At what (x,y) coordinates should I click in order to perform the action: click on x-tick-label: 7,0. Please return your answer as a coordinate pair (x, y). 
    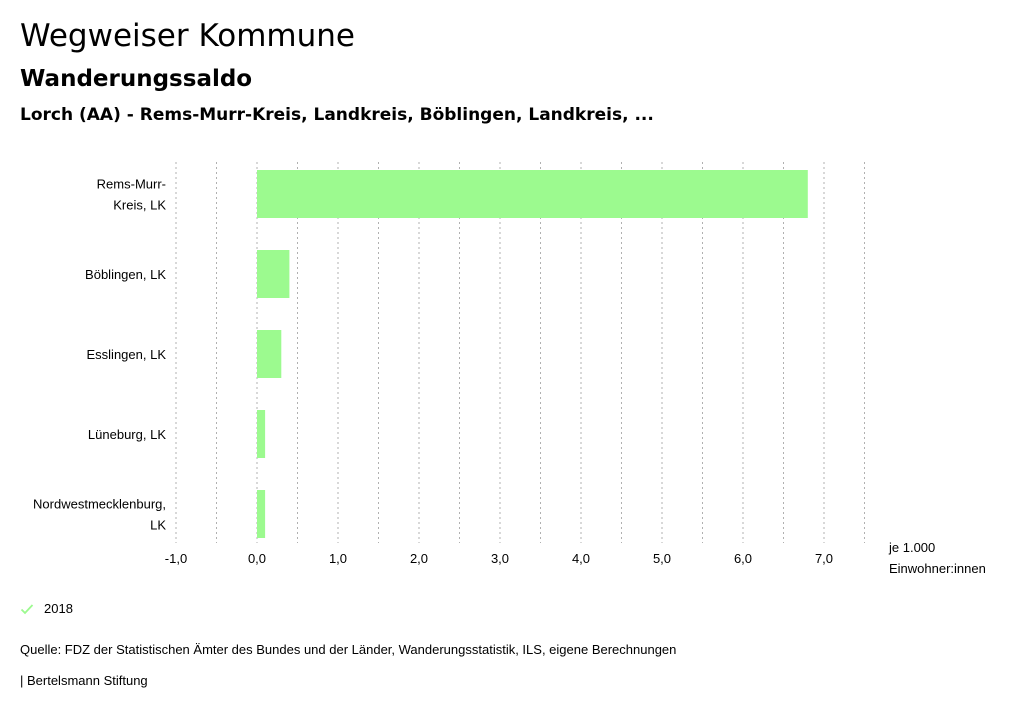
    Looking at the image, I should click on (824, 558).